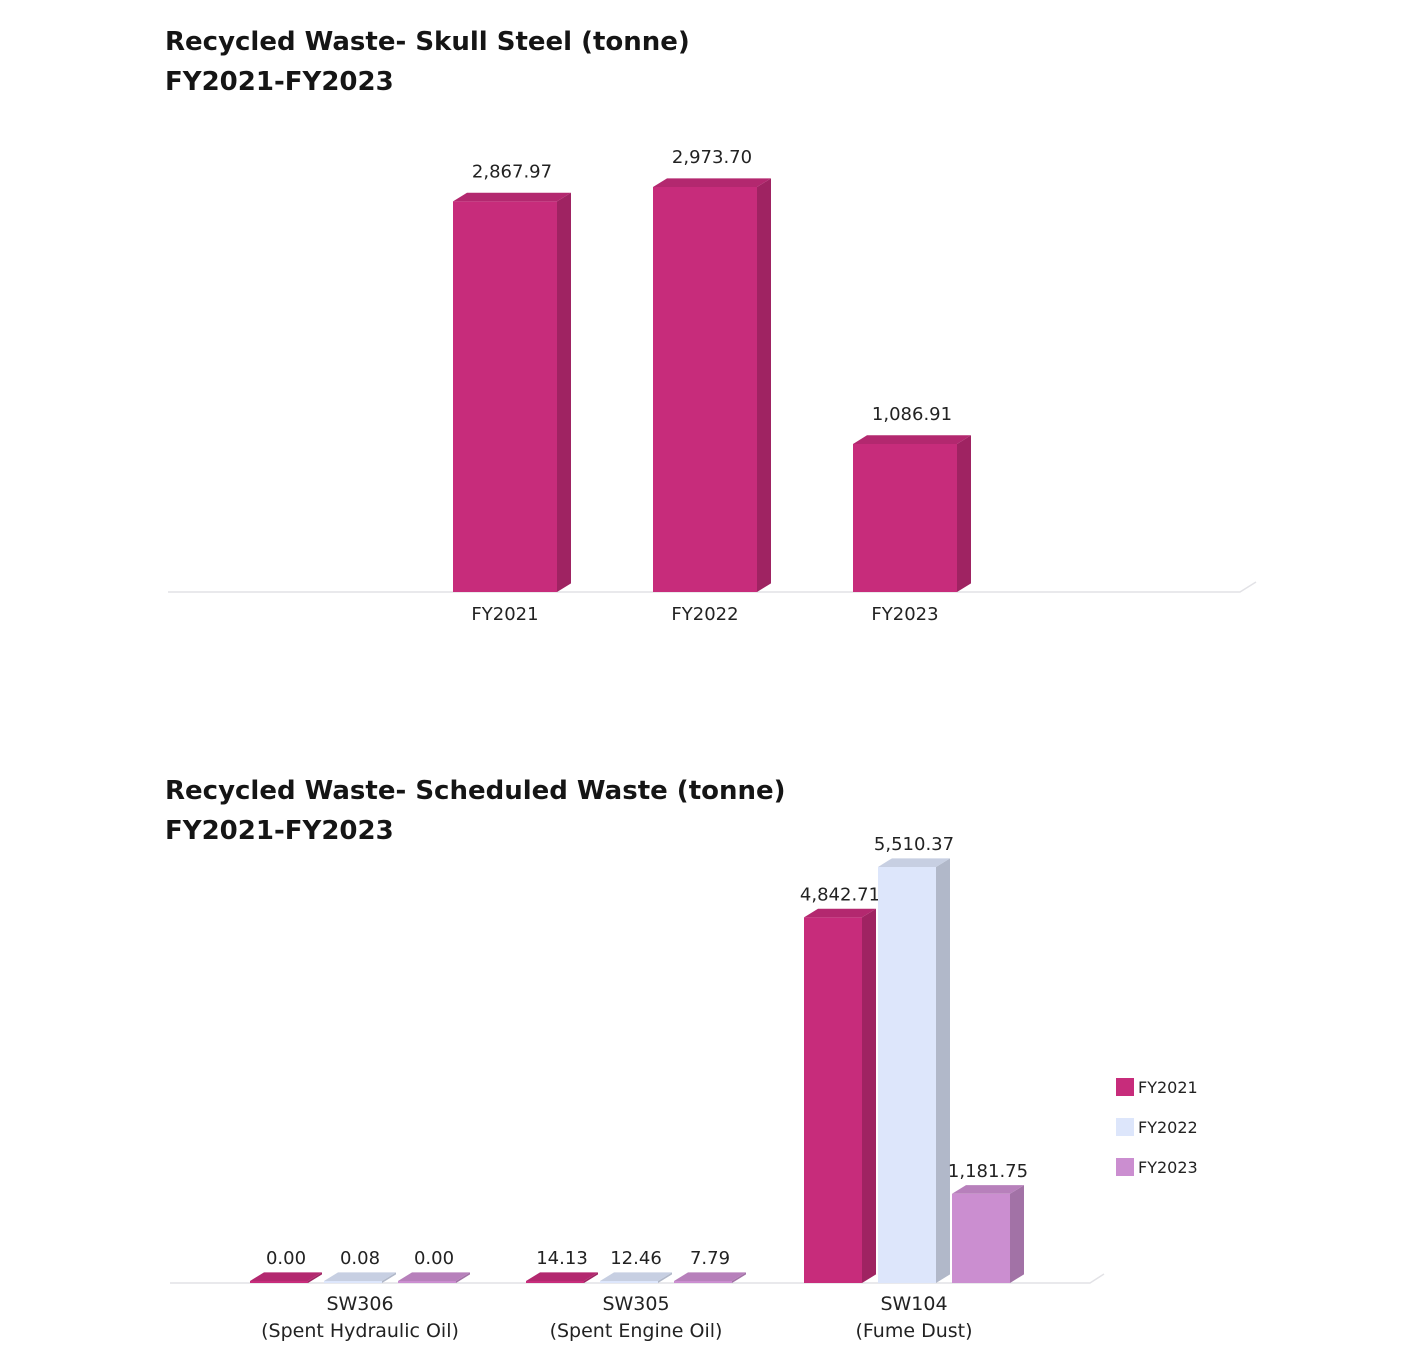  I want to click on data-label: 2,867.97, so click(512, 171).